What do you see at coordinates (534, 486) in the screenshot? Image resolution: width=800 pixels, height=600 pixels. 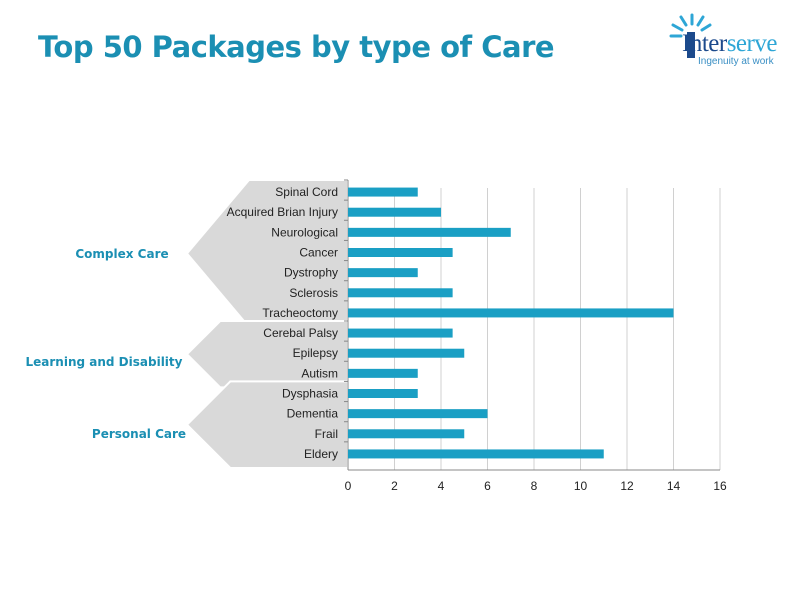 I see `x-tick-label-4: 8` at bounding box center [534, 486].